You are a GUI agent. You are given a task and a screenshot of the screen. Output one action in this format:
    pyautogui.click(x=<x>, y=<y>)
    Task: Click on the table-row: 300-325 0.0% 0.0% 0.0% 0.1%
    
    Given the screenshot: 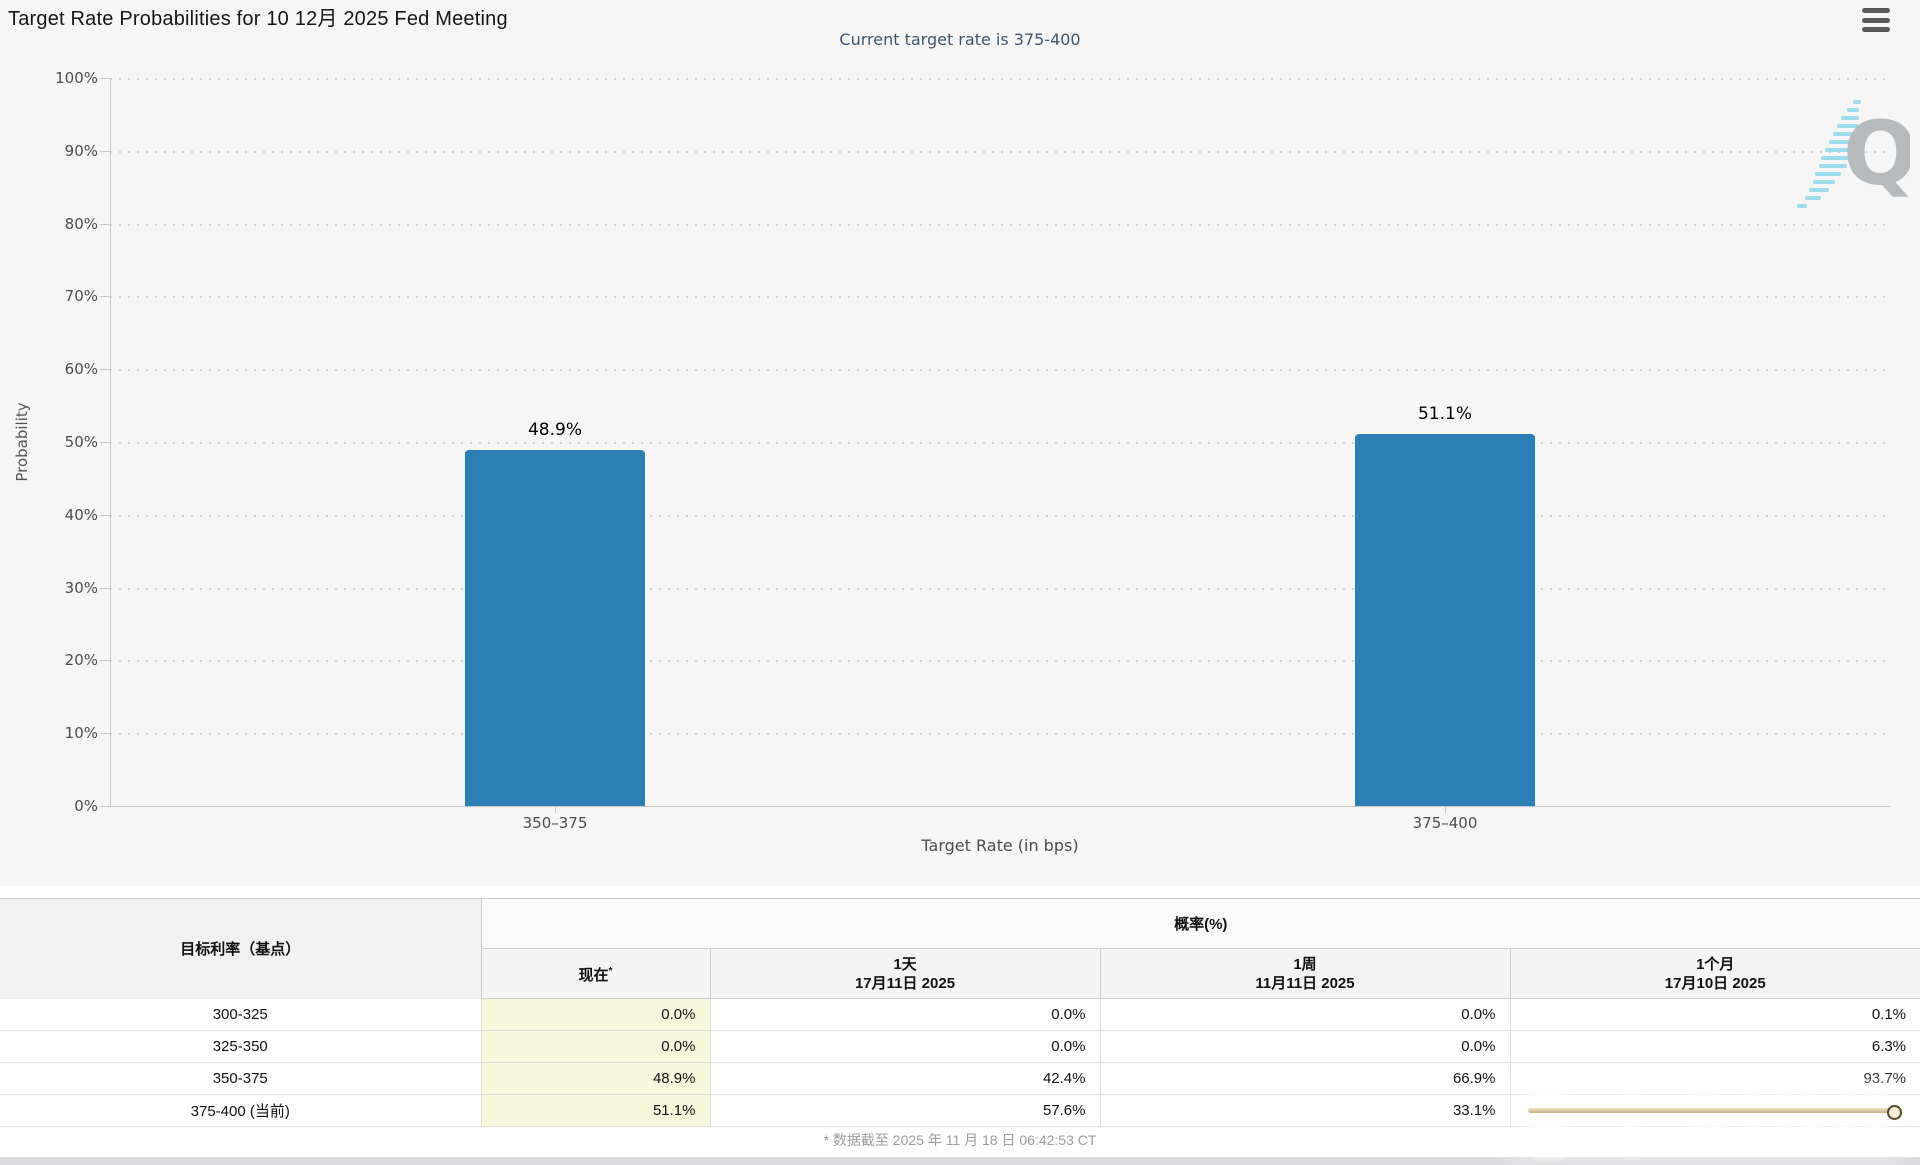 What is the action you would take?
    pyautogui.click(x=960, y=1014)
    